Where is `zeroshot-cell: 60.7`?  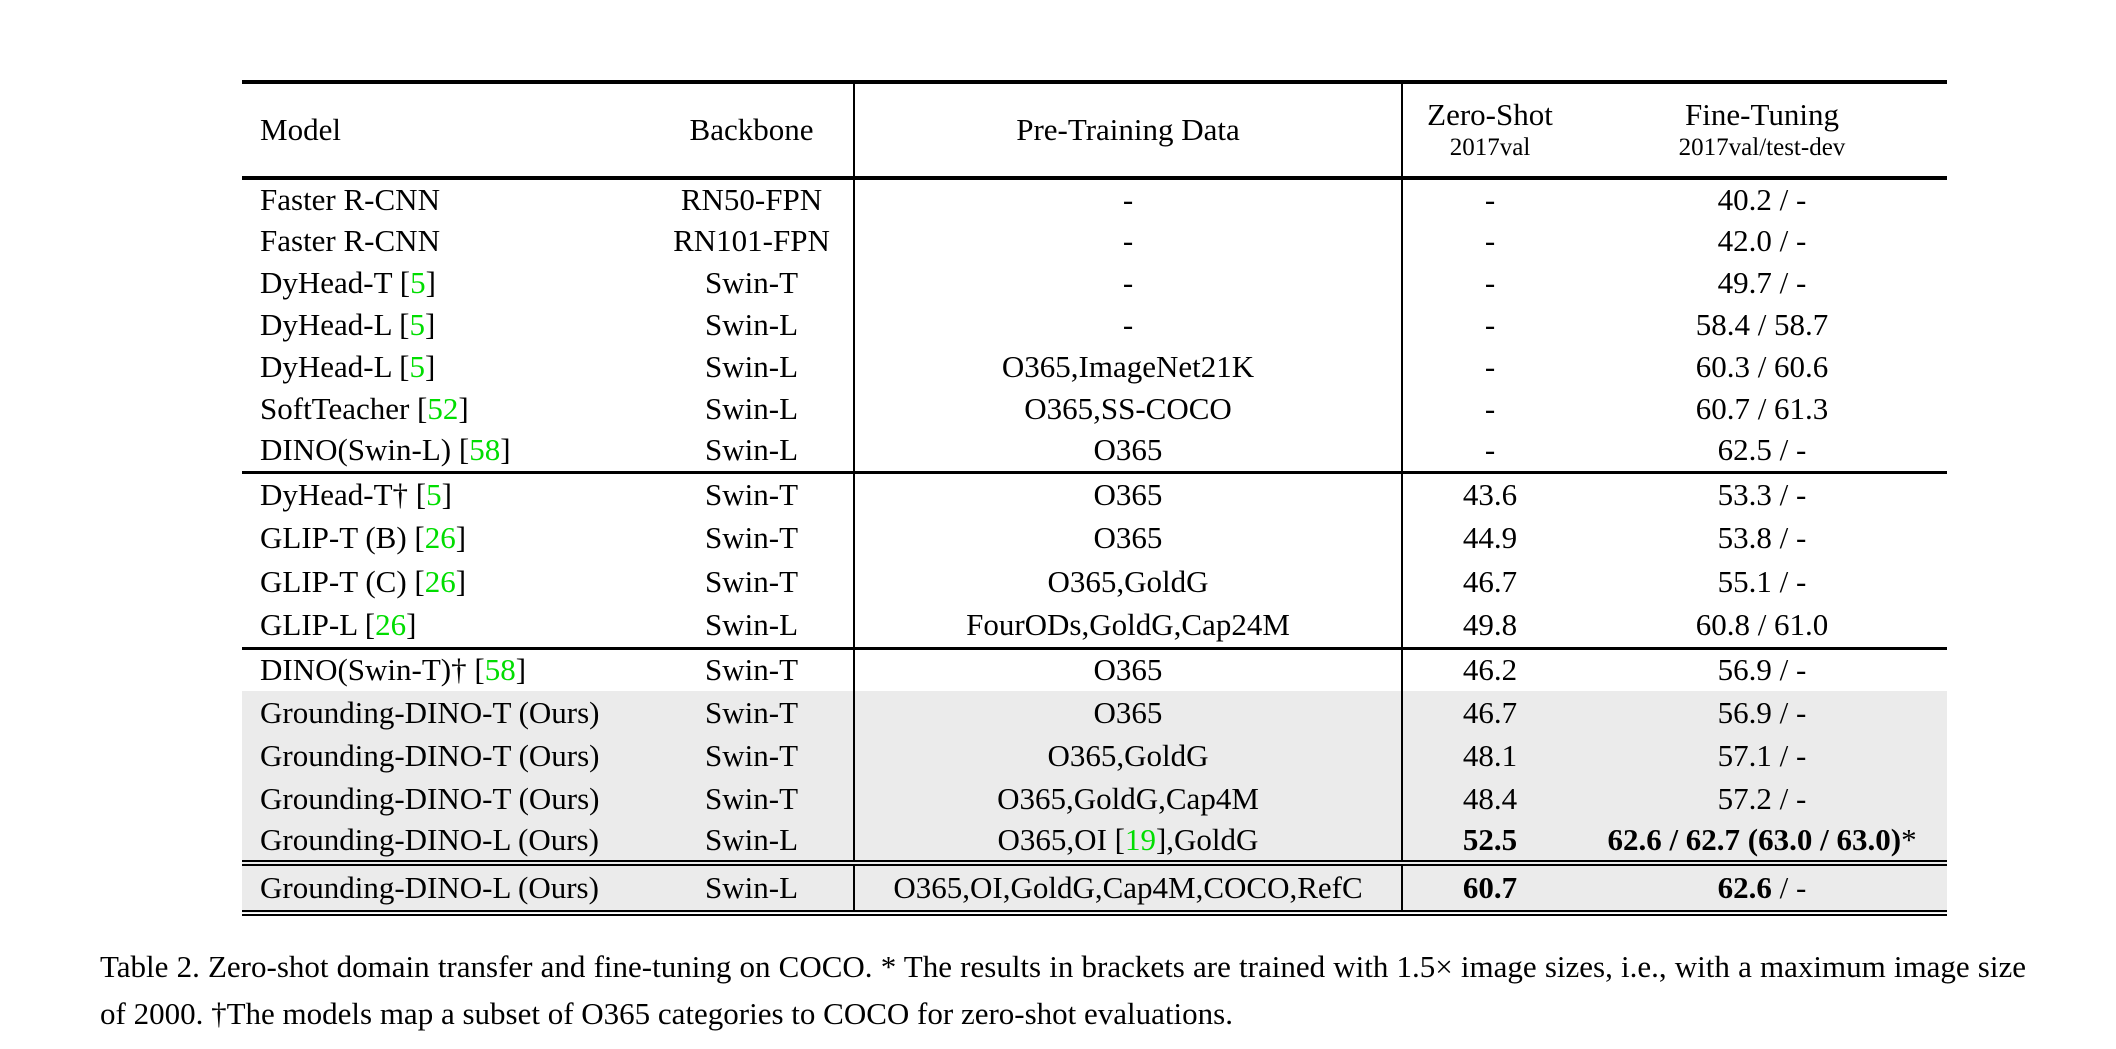
zeroshot-cell: 60.7 is located at coordinates (1489, 888).